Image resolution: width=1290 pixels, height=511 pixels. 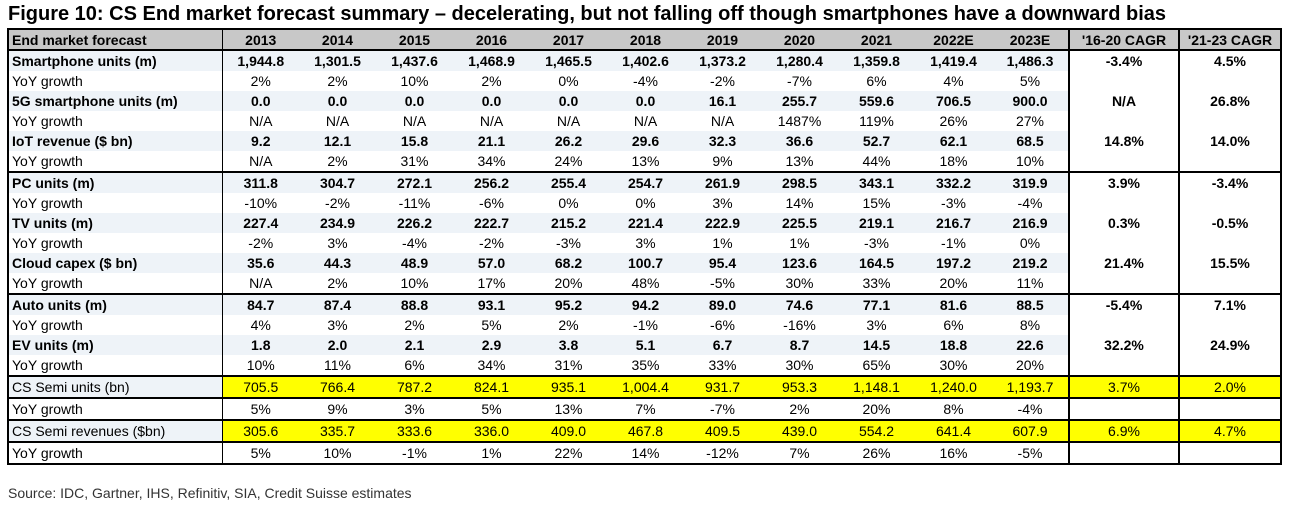 I want to click on table-cell: 333.6, so click(x=414, y=431).